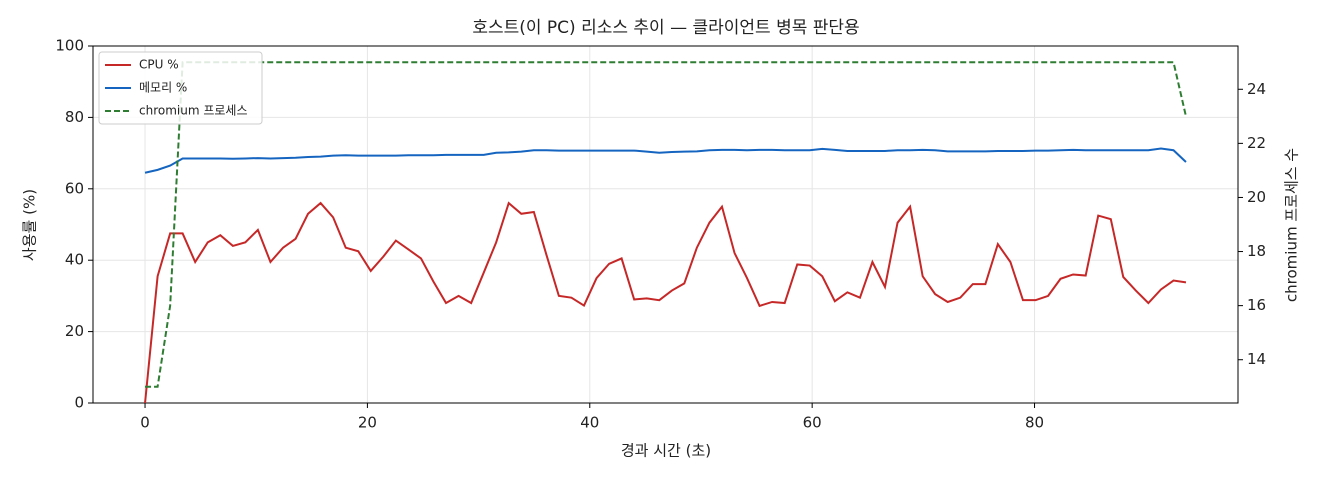 The height and width of the screenshot is (480, 1320). What do you see at coordinates (1256, 359) in the screenshot?
I see `y2-tick-label: 14` at bounding box center [1256, 359].